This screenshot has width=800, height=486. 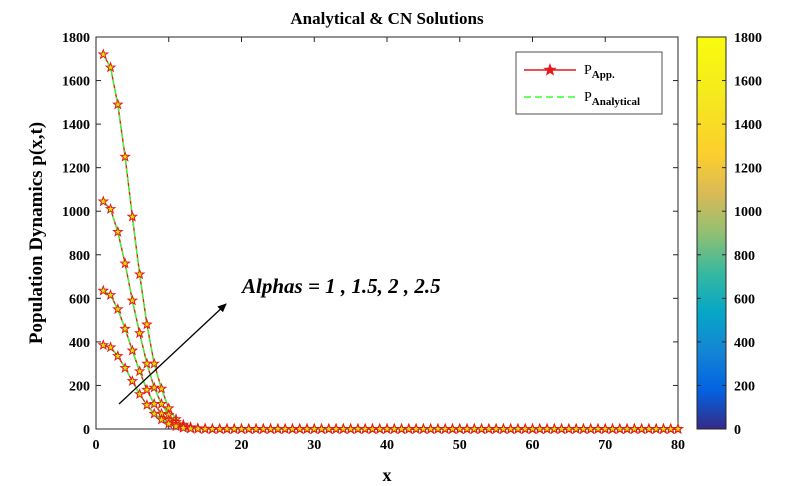 What do you see at coordinates (79, 386) in the screenshot?
I see `y-tick-label: 200` at bounding box center [79, 386].